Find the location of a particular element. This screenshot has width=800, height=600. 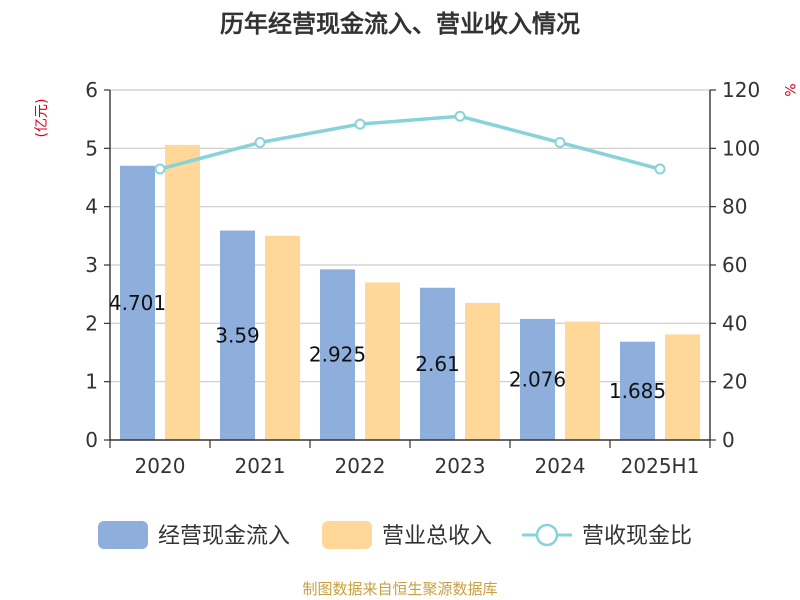

left-tick-label-1: 1 is located at coordinates (91, 382).